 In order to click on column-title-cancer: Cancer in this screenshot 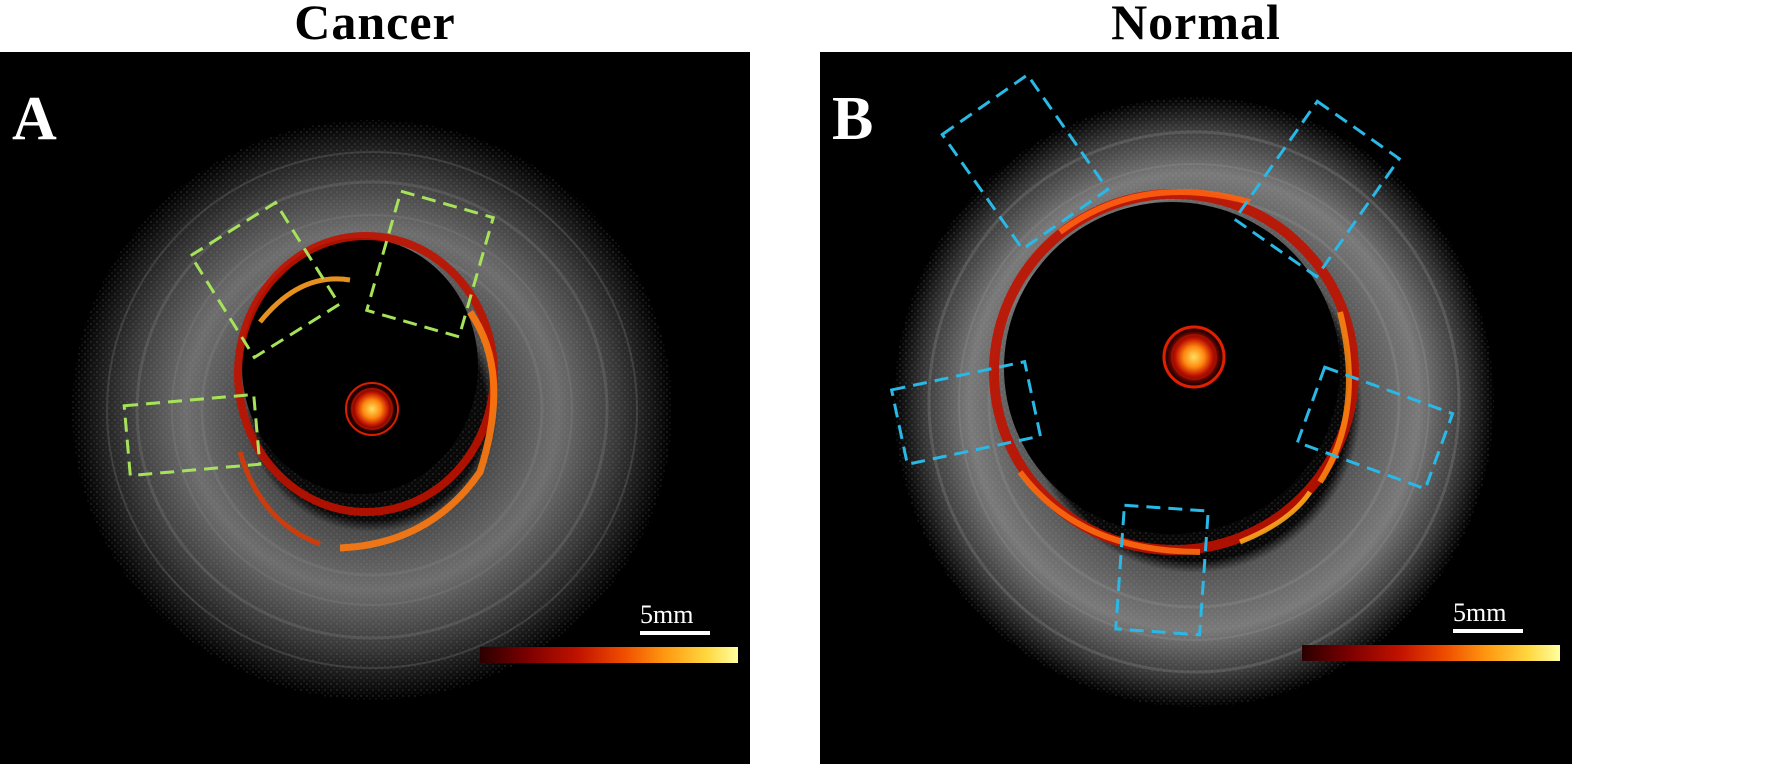, I will do `click(375, 25)`.